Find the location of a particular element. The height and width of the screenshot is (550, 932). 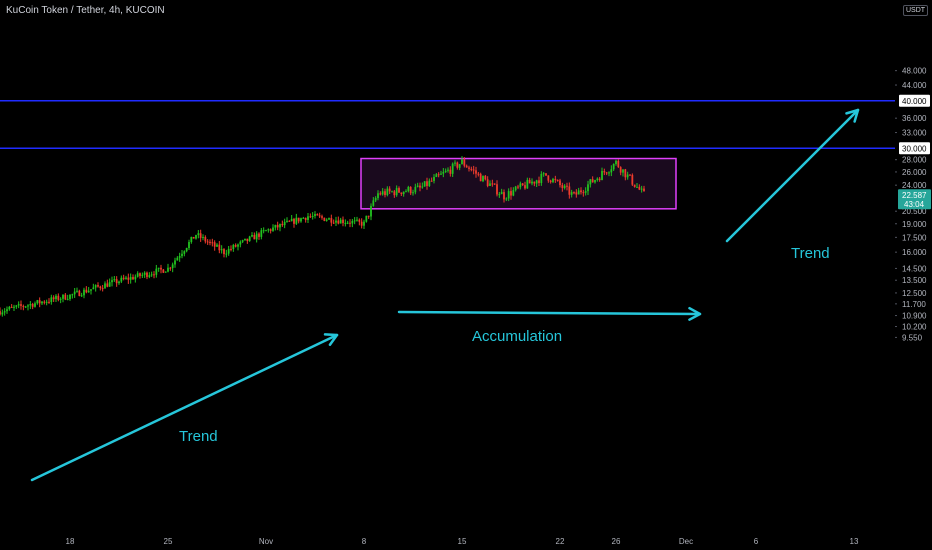

level-badge-label-5: 30.000 is located at coordinates (914, 148).